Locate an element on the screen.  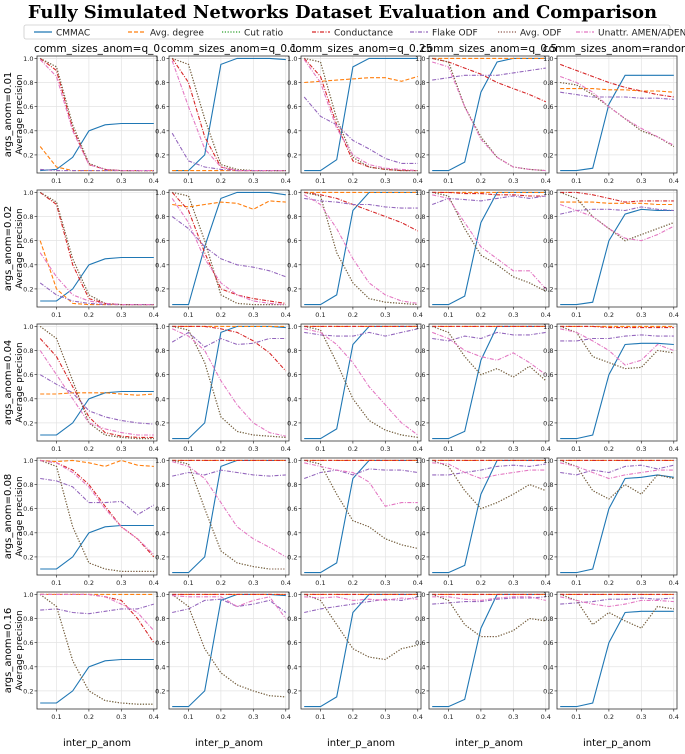
subplot: 0.2 0.4 0.6 0.8 1.0 0.1 0.2 0.3 0.4 is located at coordinates (223, 254).